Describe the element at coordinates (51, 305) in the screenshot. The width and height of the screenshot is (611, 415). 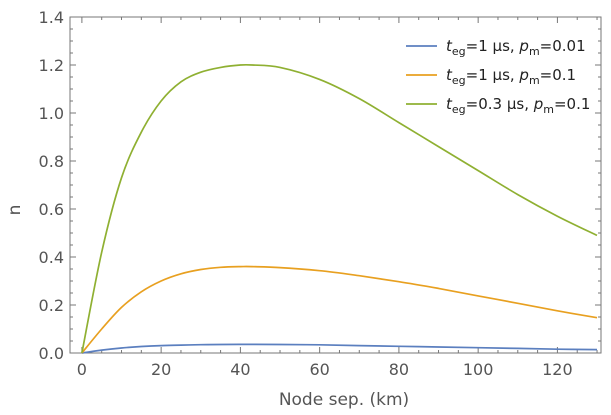
I see `y-tick-label: 0.2` at that location.